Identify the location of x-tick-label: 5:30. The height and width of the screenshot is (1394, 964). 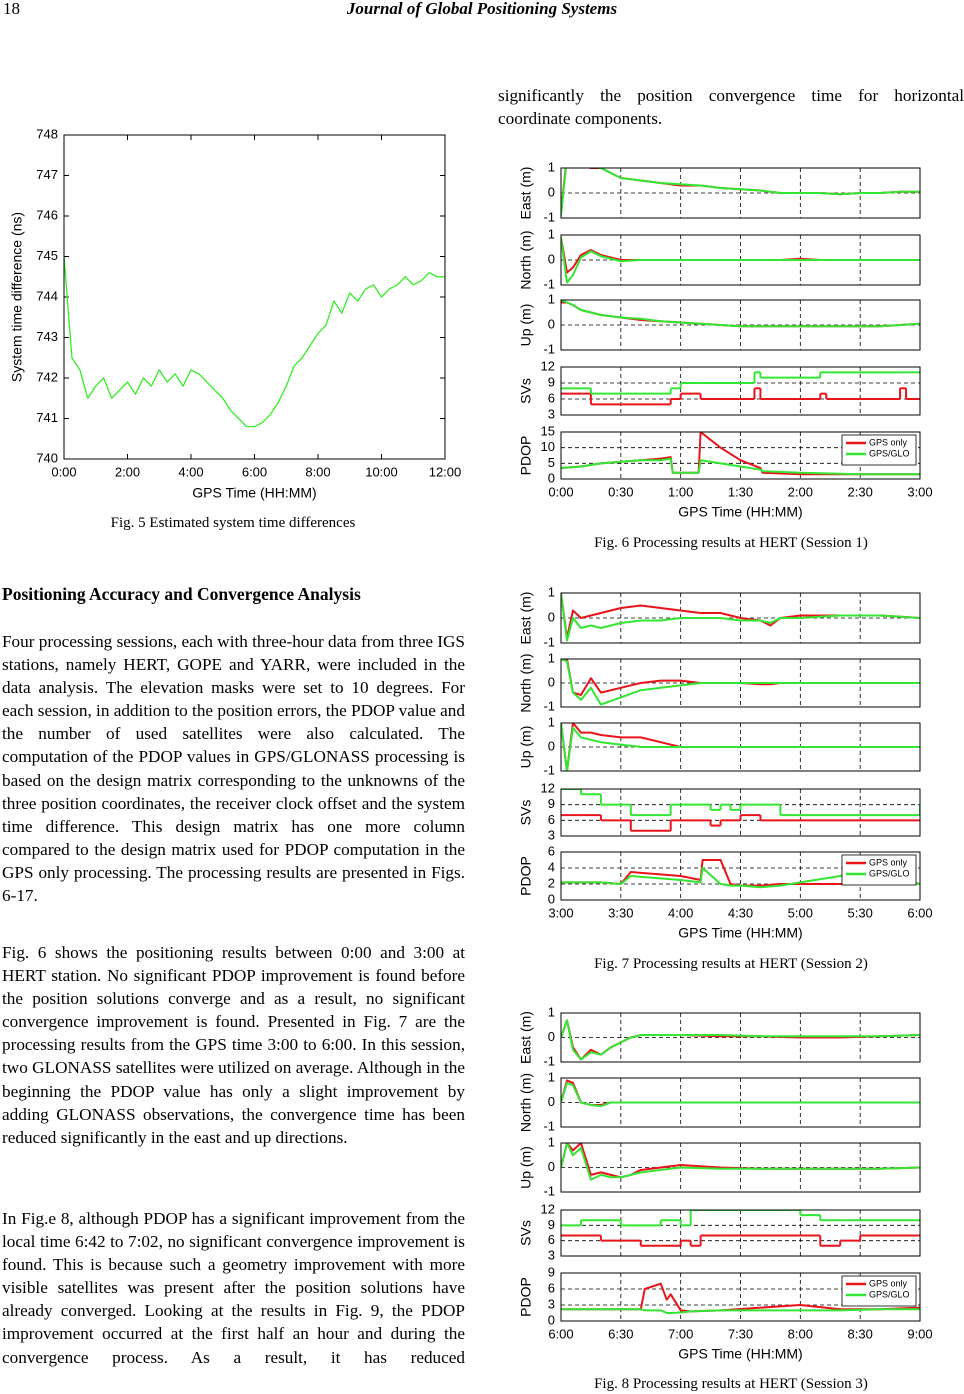
(860, 912).